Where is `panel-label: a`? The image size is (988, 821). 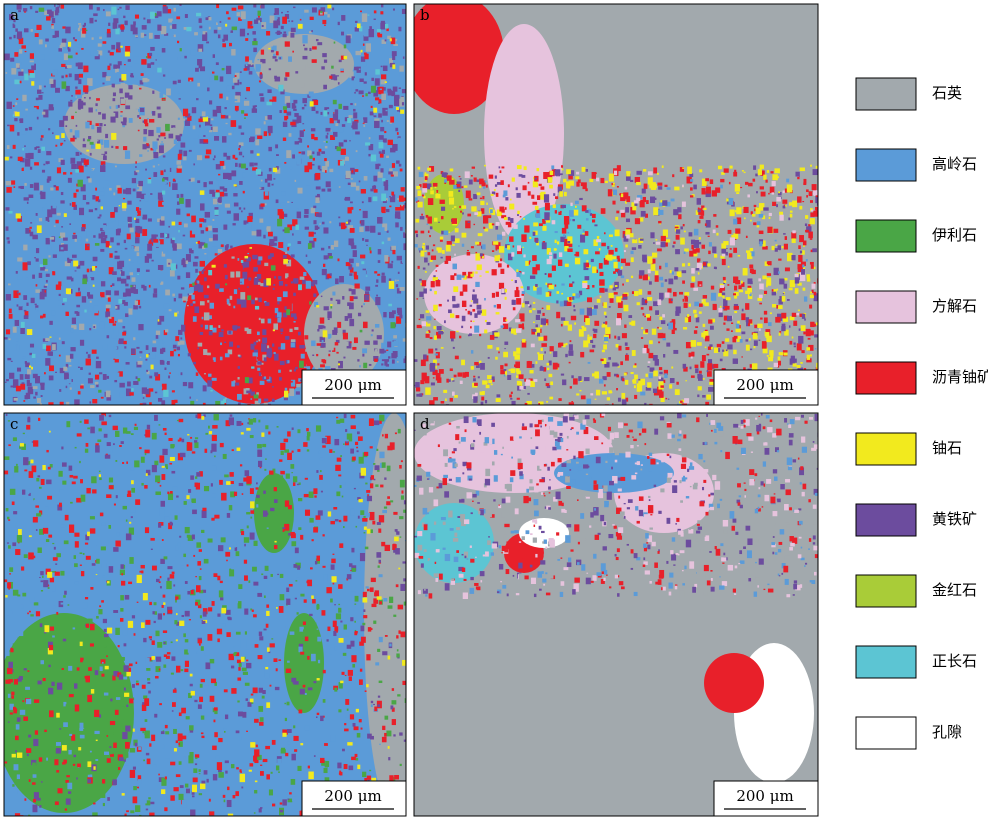 panel-label: a is located at coordinates (14, 15).